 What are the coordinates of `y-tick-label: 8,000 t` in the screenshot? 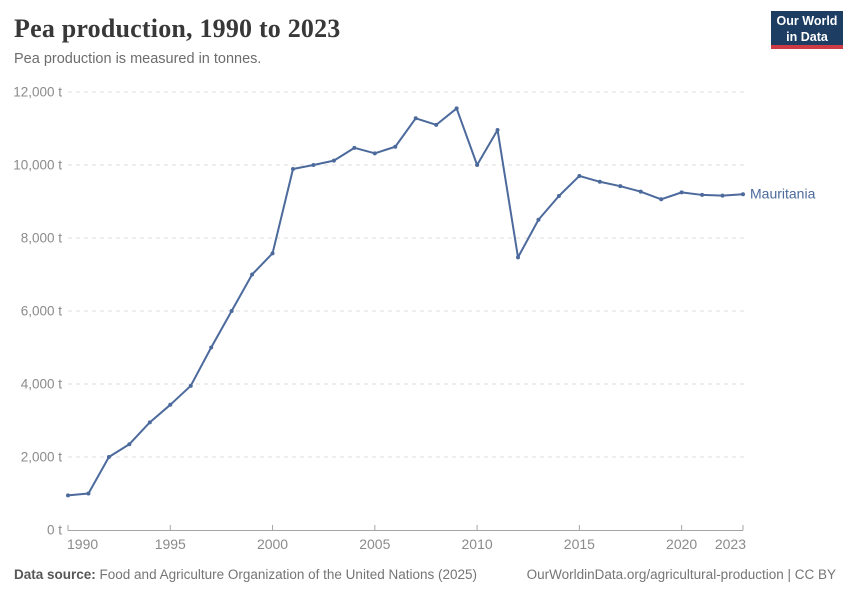 It's located at (42, 238).